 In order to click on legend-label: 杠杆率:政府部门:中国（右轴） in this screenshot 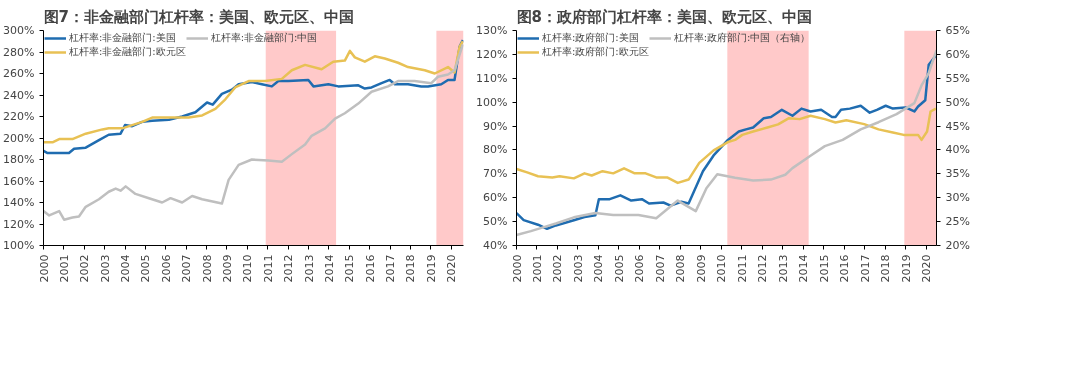, I will do `click(742, 38)`.